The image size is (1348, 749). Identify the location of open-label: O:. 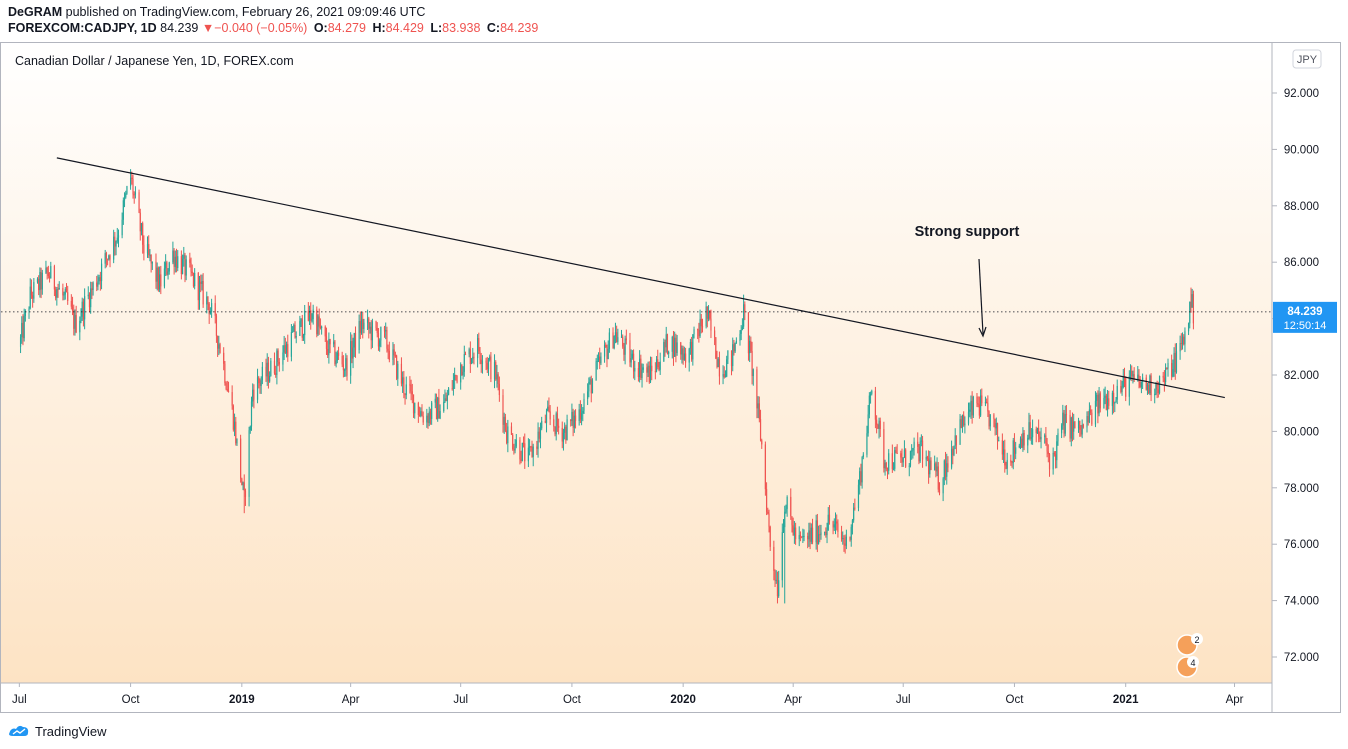
(320, 28).